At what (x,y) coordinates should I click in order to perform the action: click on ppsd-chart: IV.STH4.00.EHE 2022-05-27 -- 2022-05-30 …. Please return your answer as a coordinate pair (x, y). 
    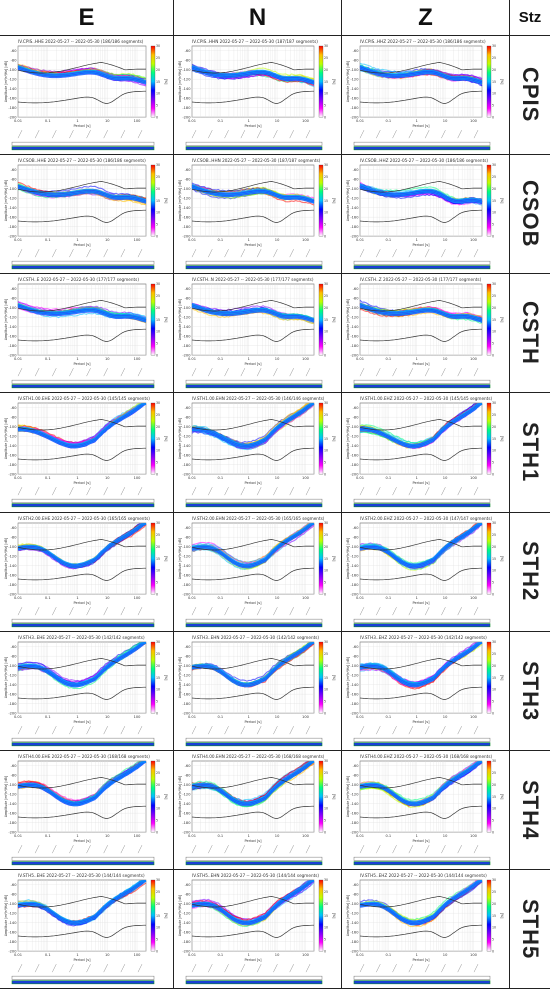
    Looking at the image, I should click on (86, 809).